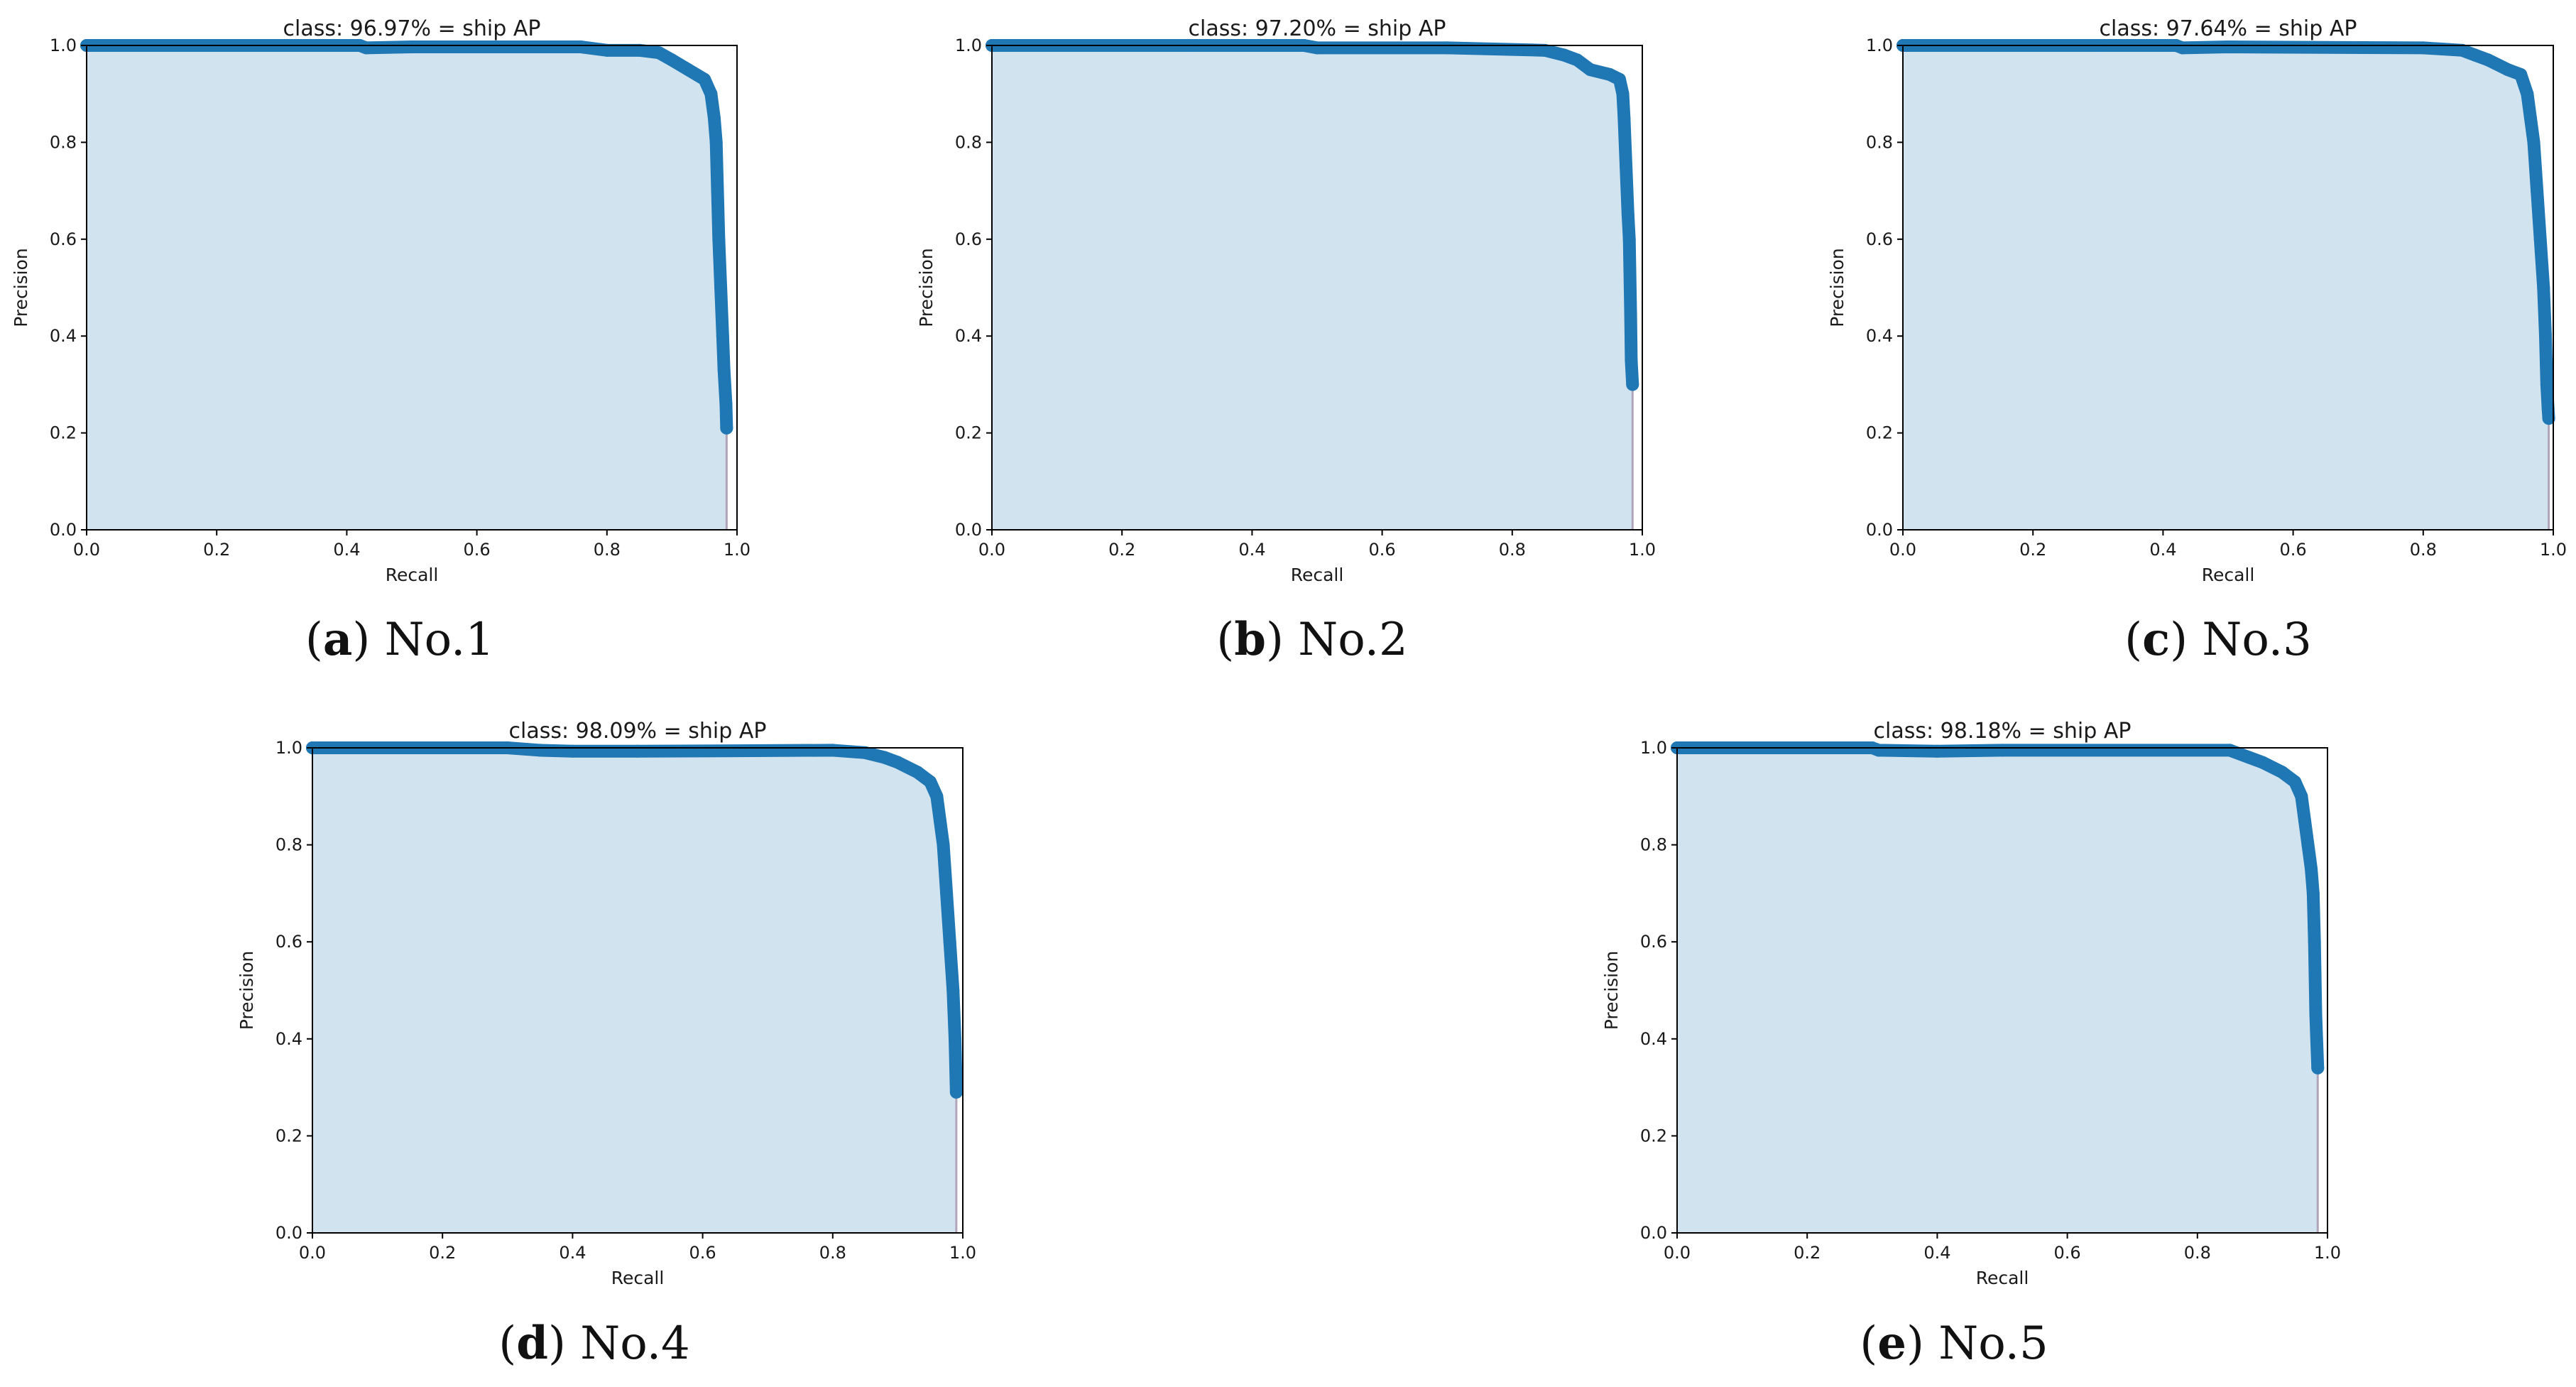  What do you see at coordinates (288, 942) in the screenshot?
I see `y-tick-label: 0.6` at bounding box center [288, 942].